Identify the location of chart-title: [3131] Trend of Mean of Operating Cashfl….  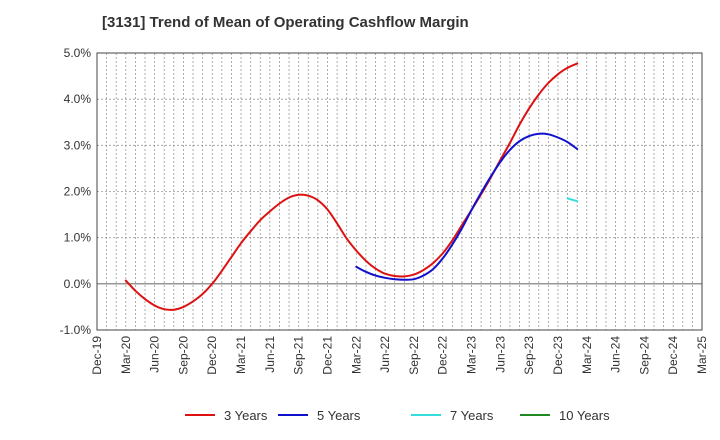
(285, 22).